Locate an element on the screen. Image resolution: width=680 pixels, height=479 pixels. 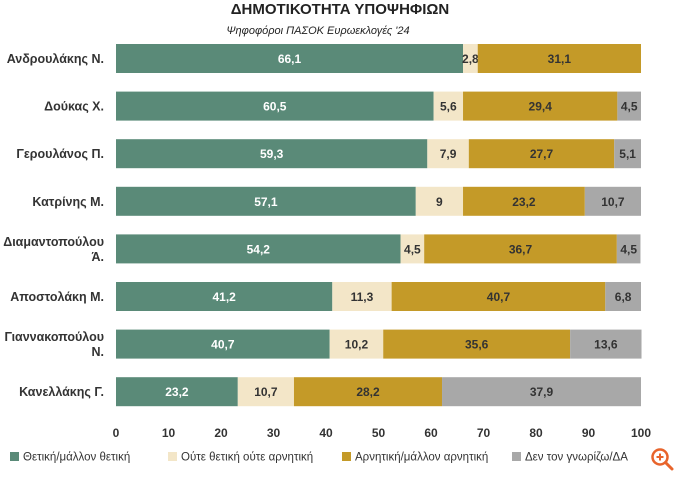
data-label: 13,6 is located at coordinates (606, 345).